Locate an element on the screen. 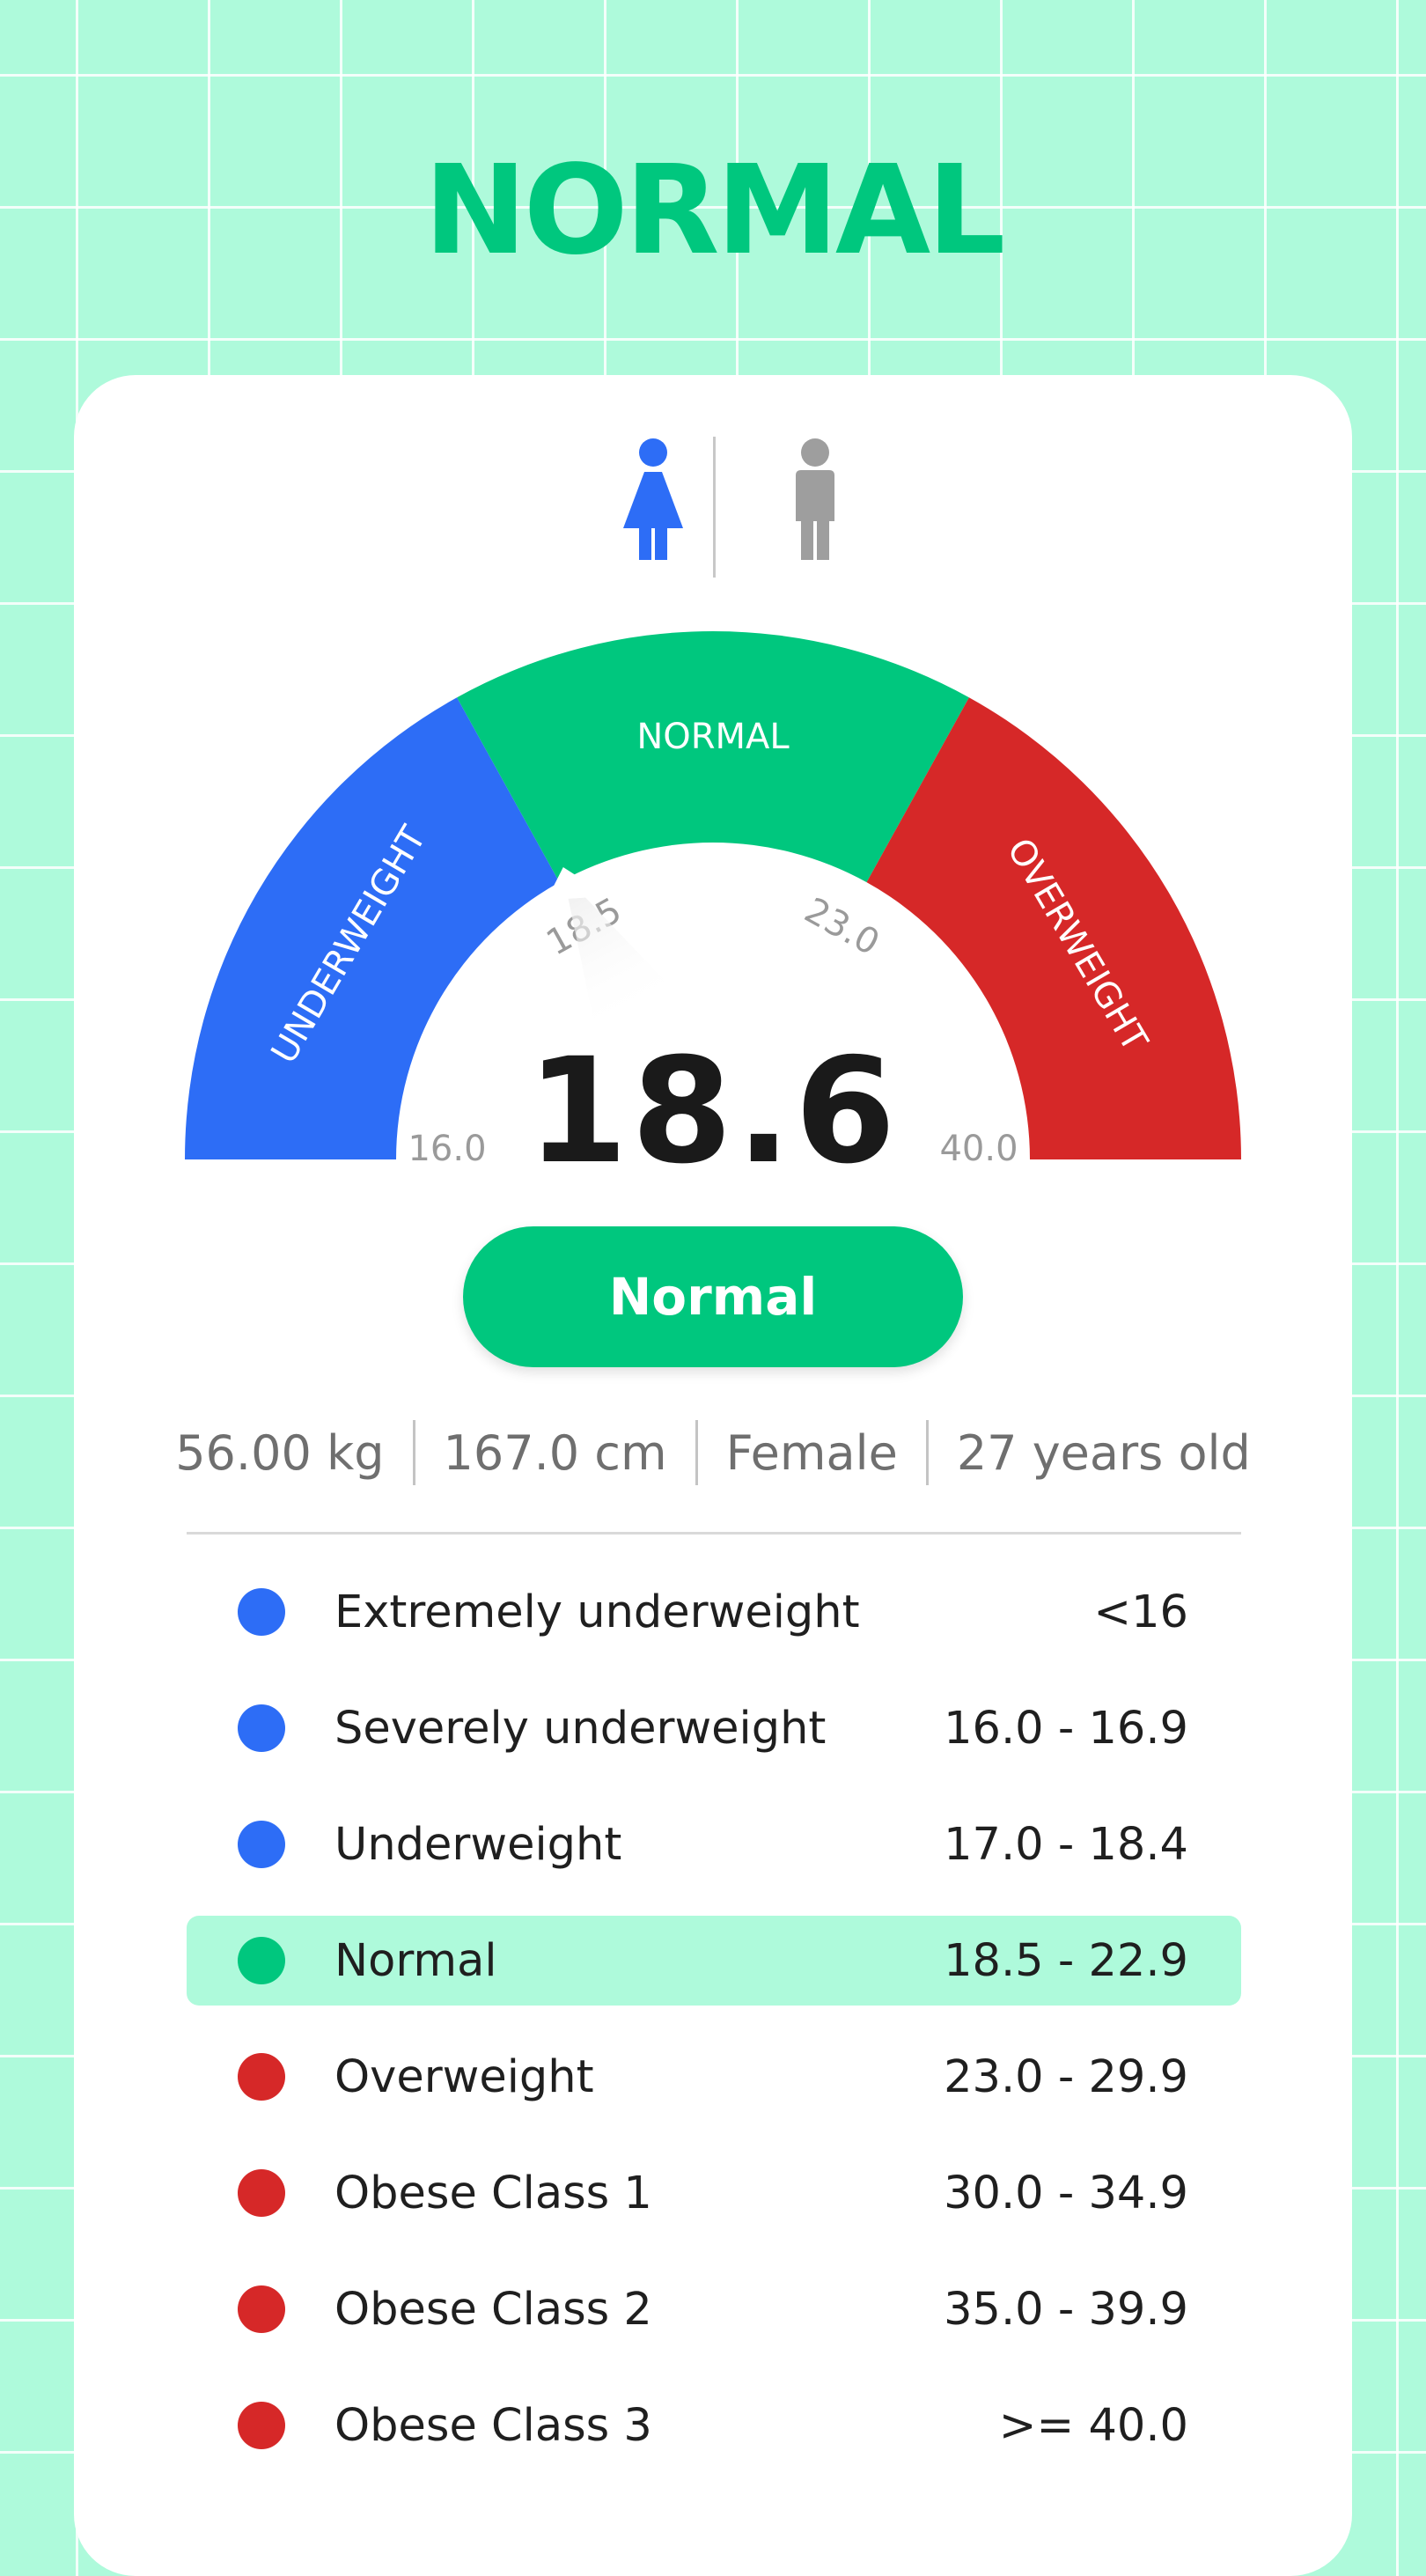  category-range: 30.0 - 34.9 is located at coordinates (1066, 2193).